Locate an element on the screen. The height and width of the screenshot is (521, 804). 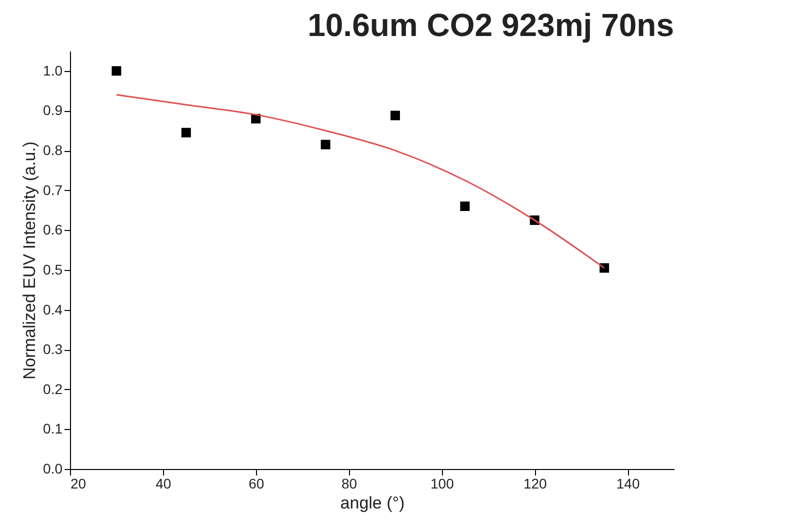
x-tick-label: 60 is located at coordinates (256, 484).